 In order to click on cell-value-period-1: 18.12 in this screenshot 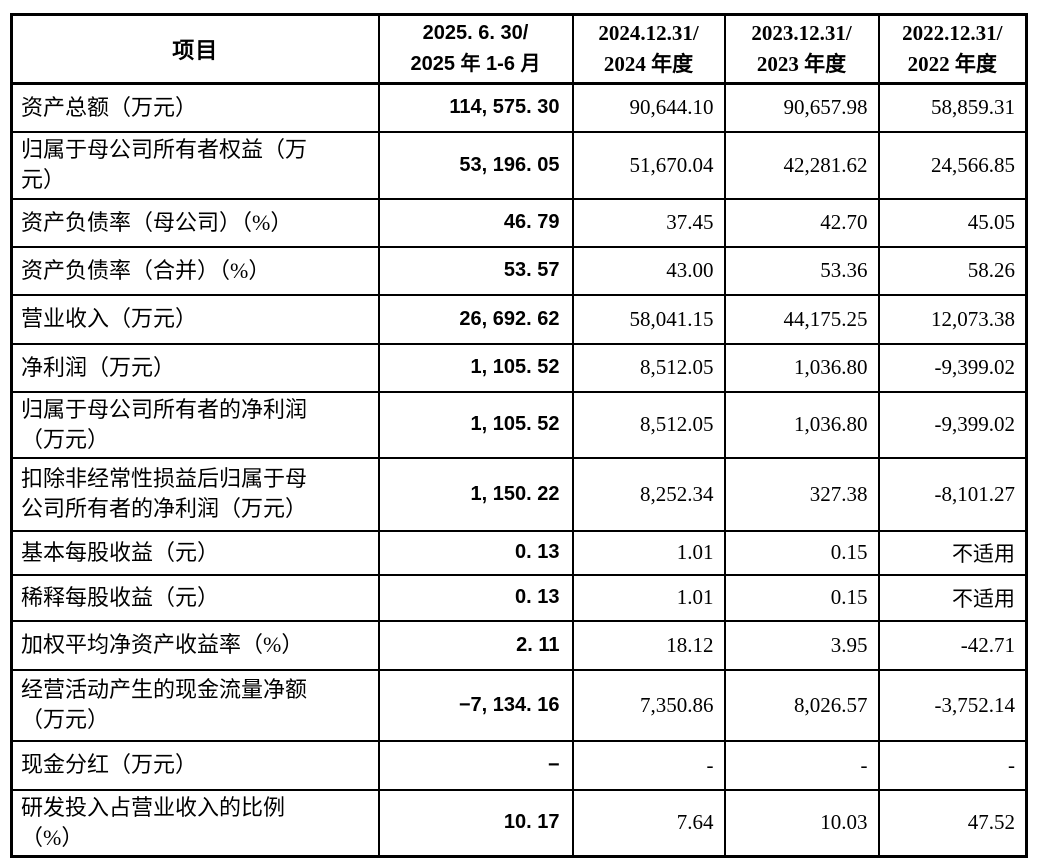, I will do `click(648, 645)`.